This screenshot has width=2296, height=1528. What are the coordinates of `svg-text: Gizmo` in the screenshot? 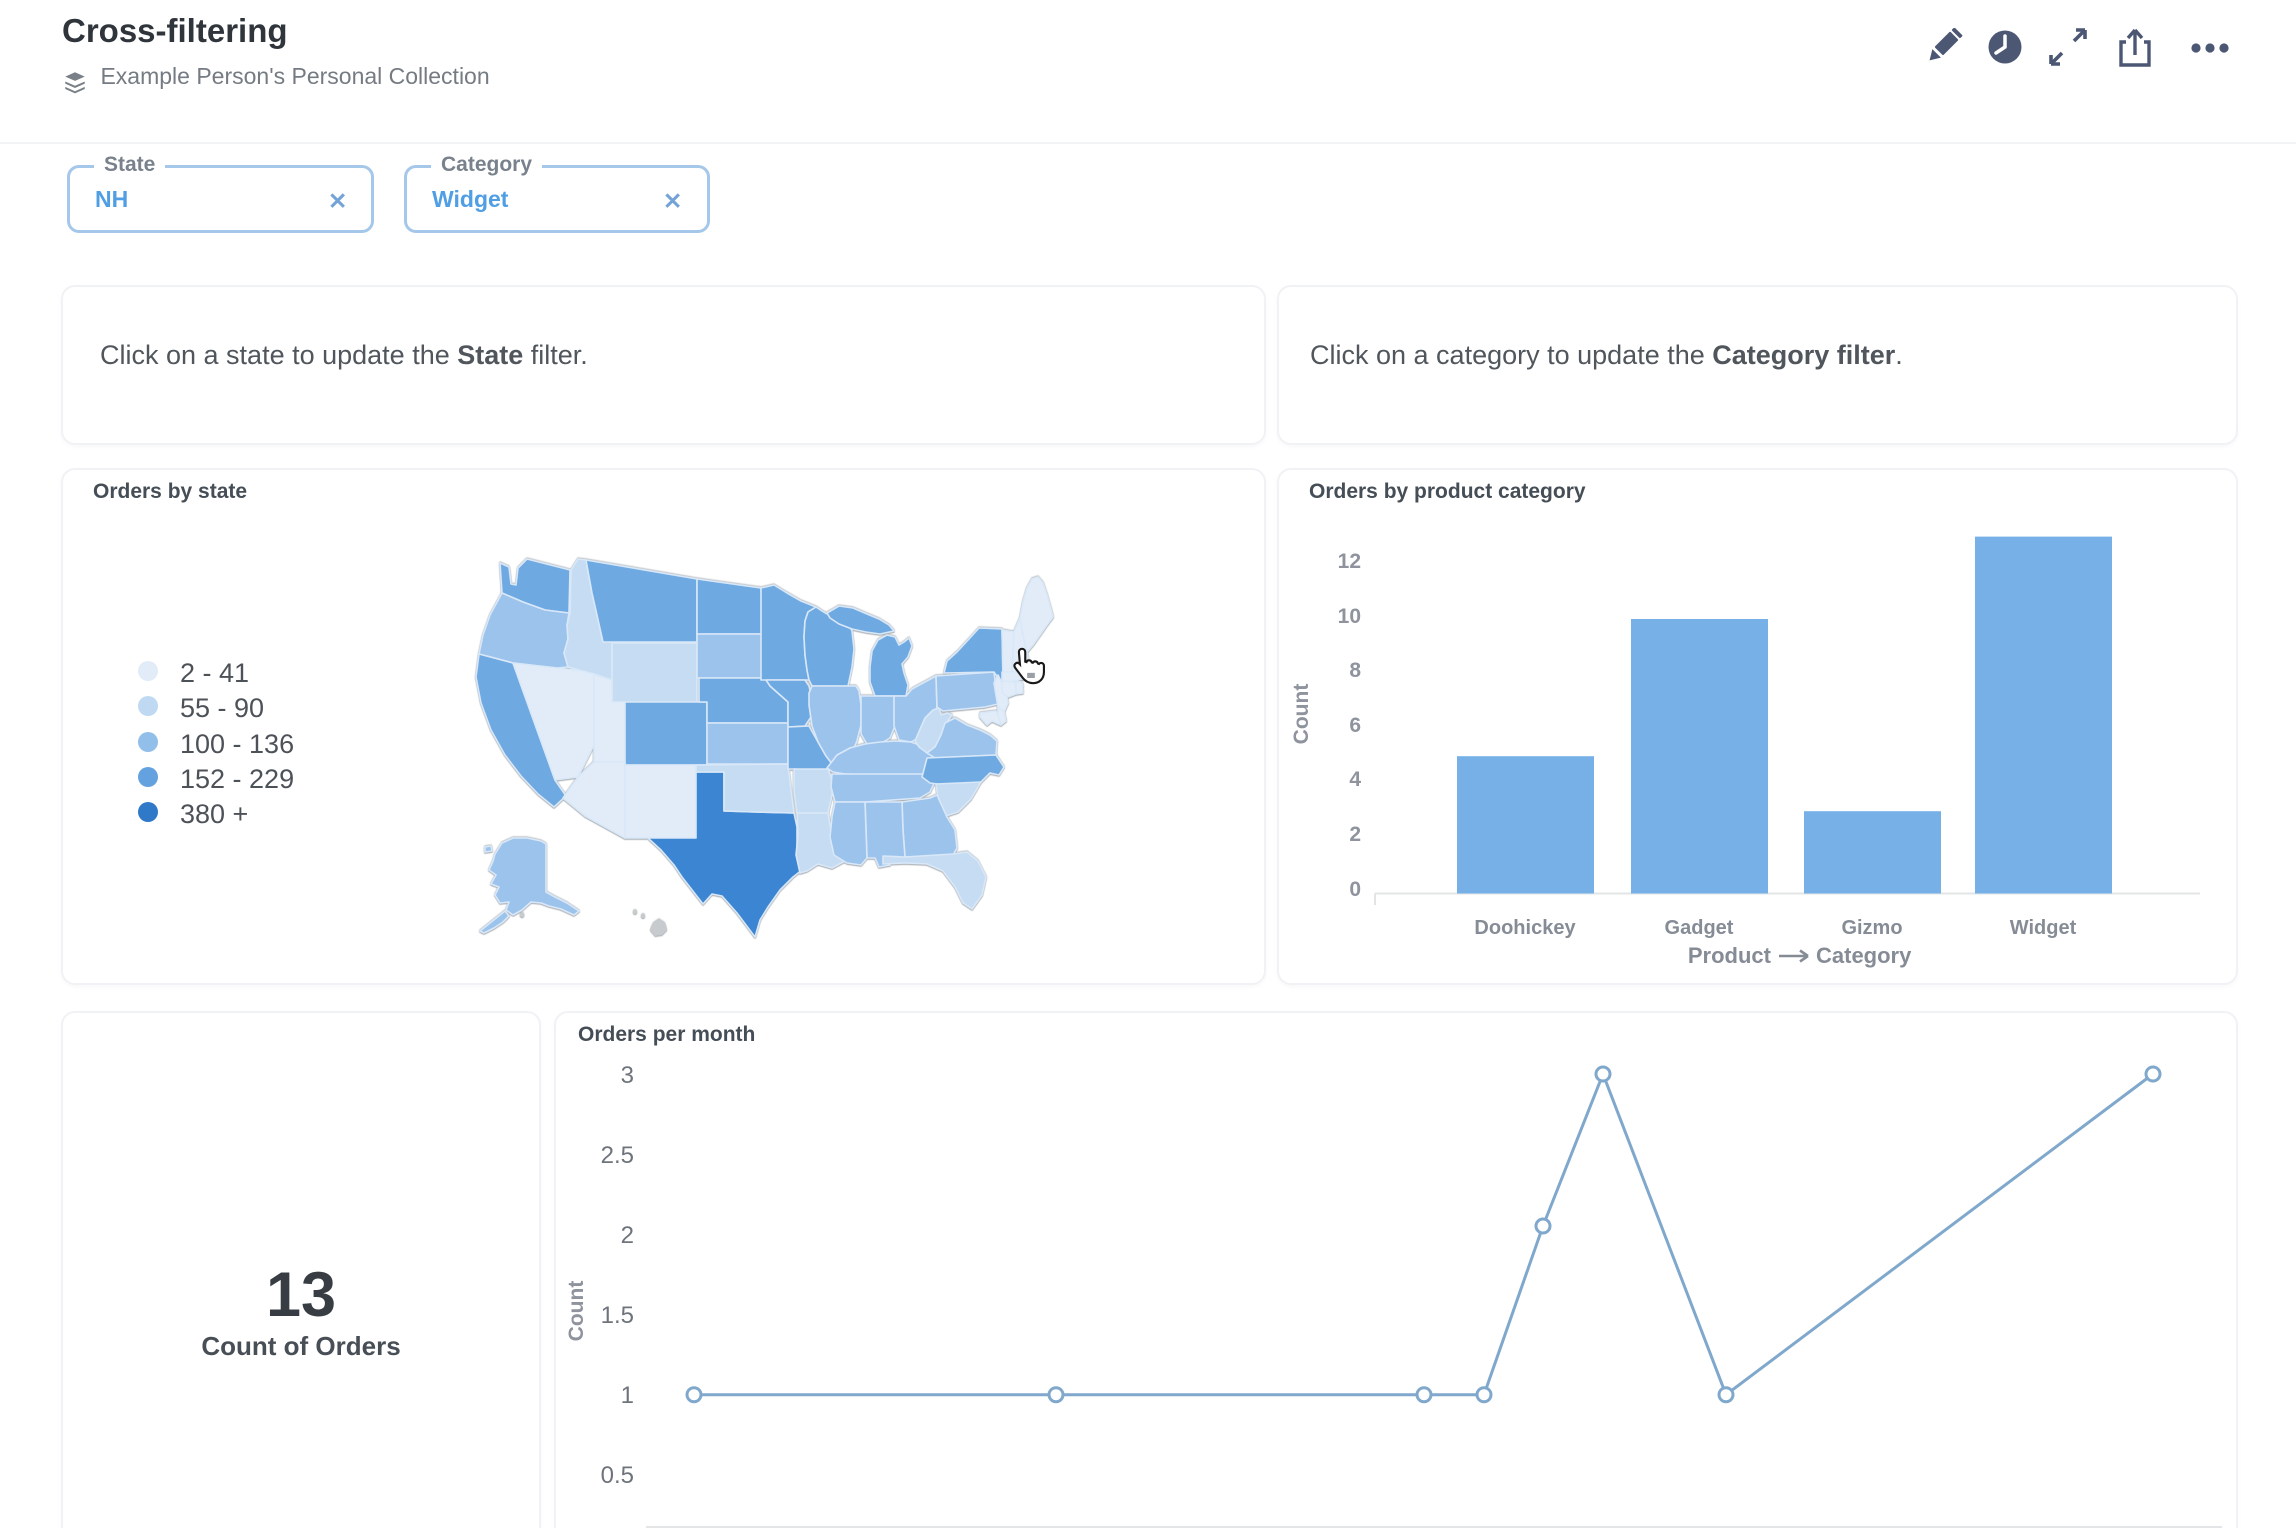 It's located at (1871, 928).